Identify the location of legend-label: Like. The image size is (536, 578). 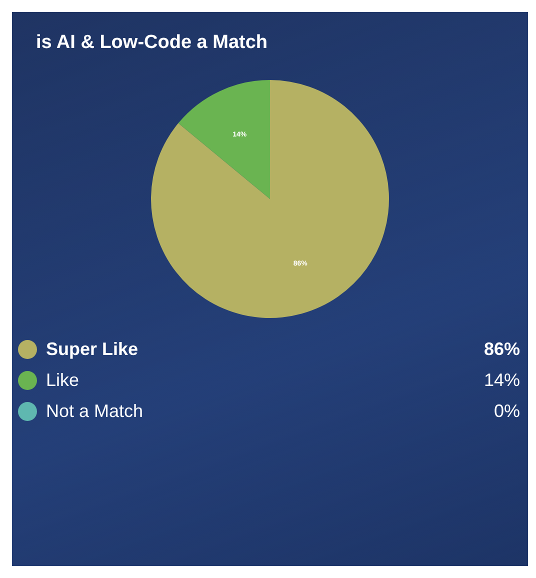
(63, 380).